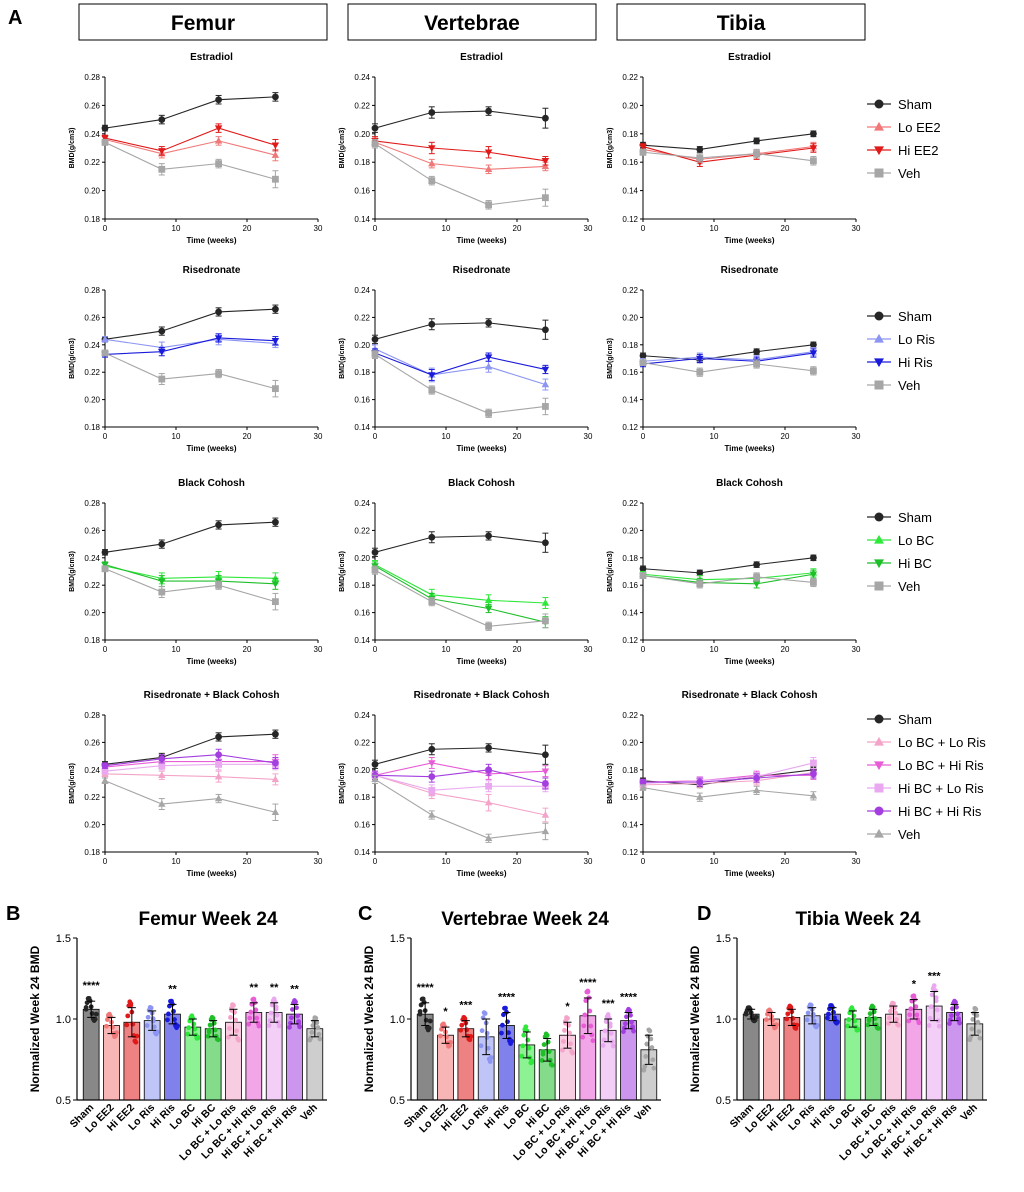 The image size is (1024, 1192). I want to click on legend-label: Hi BC + Lo Ris, so click(941, 788).